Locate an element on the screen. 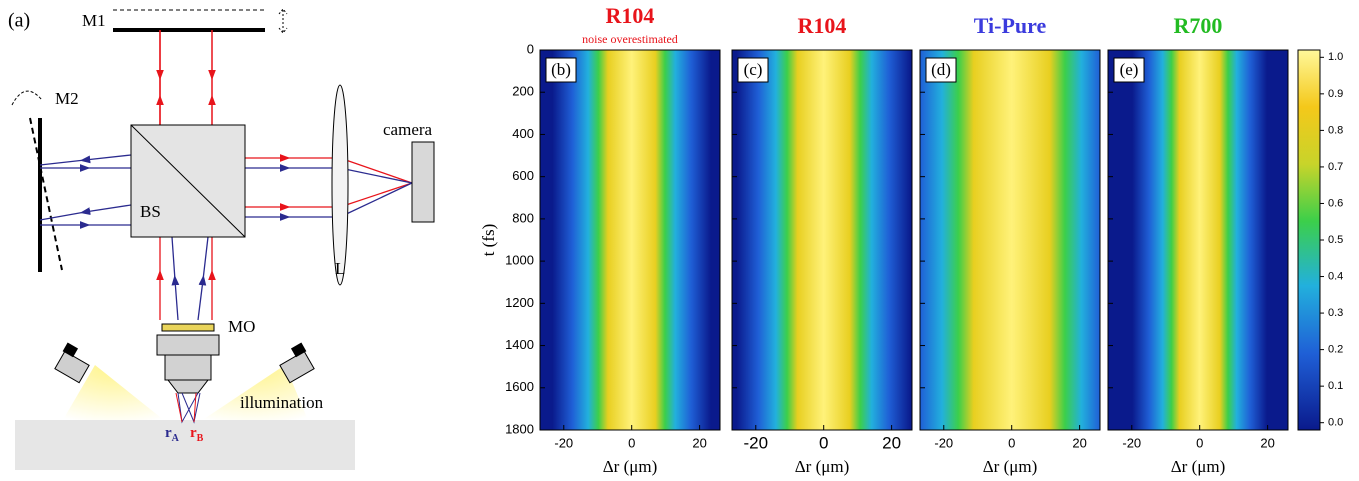 The height and width of the screenshot is (481, 1359). mirror-label: M2 is located at coordinates (67, 98).